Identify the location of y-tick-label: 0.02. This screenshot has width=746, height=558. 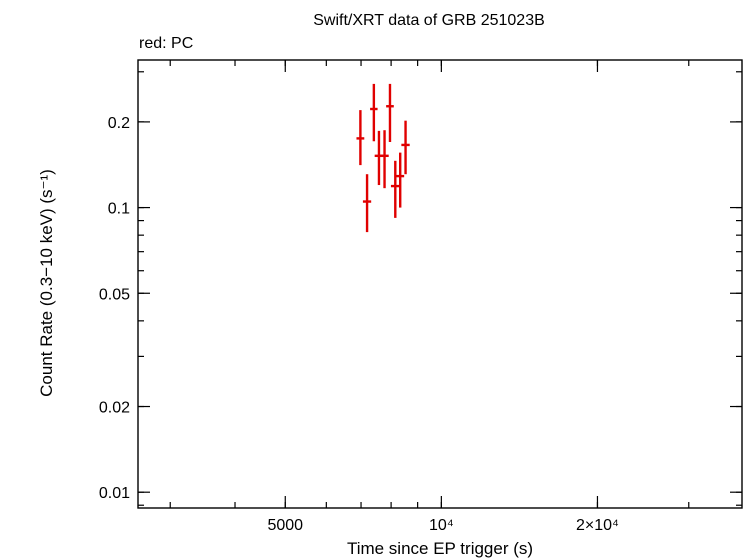
(114, 408).